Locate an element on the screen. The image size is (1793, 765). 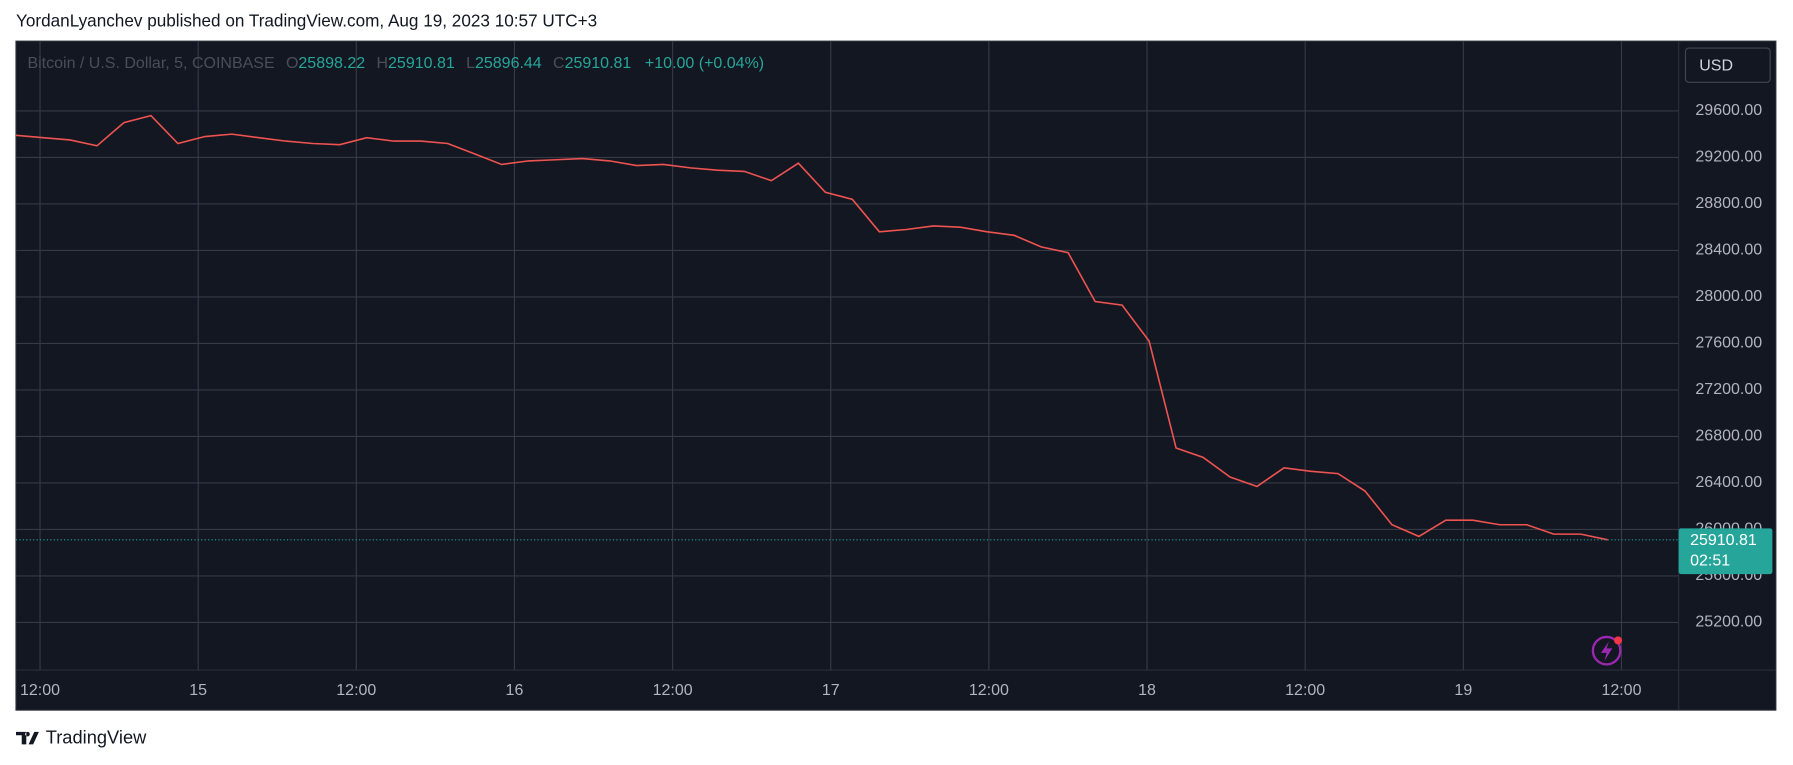
y-tick-label: 26800.00 is located at coordinates (1728, 436).